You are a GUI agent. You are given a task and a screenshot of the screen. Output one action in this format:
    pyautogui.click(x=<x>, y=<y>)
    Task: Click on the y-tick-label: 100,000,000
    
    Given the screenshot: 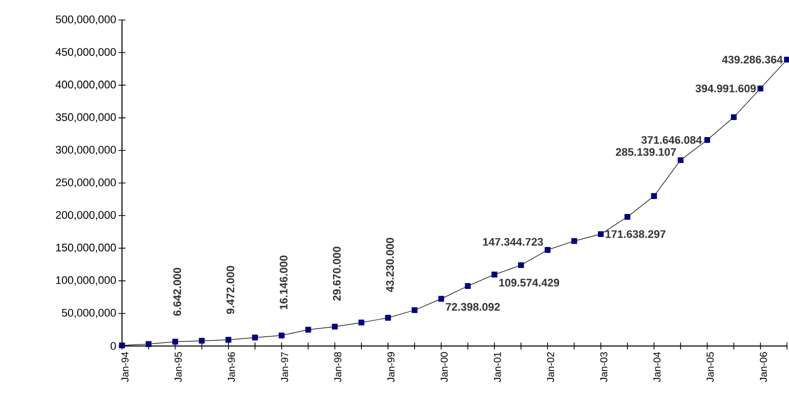 What is the action you would take?
    pyautogui.click(x=86, y=281)
    